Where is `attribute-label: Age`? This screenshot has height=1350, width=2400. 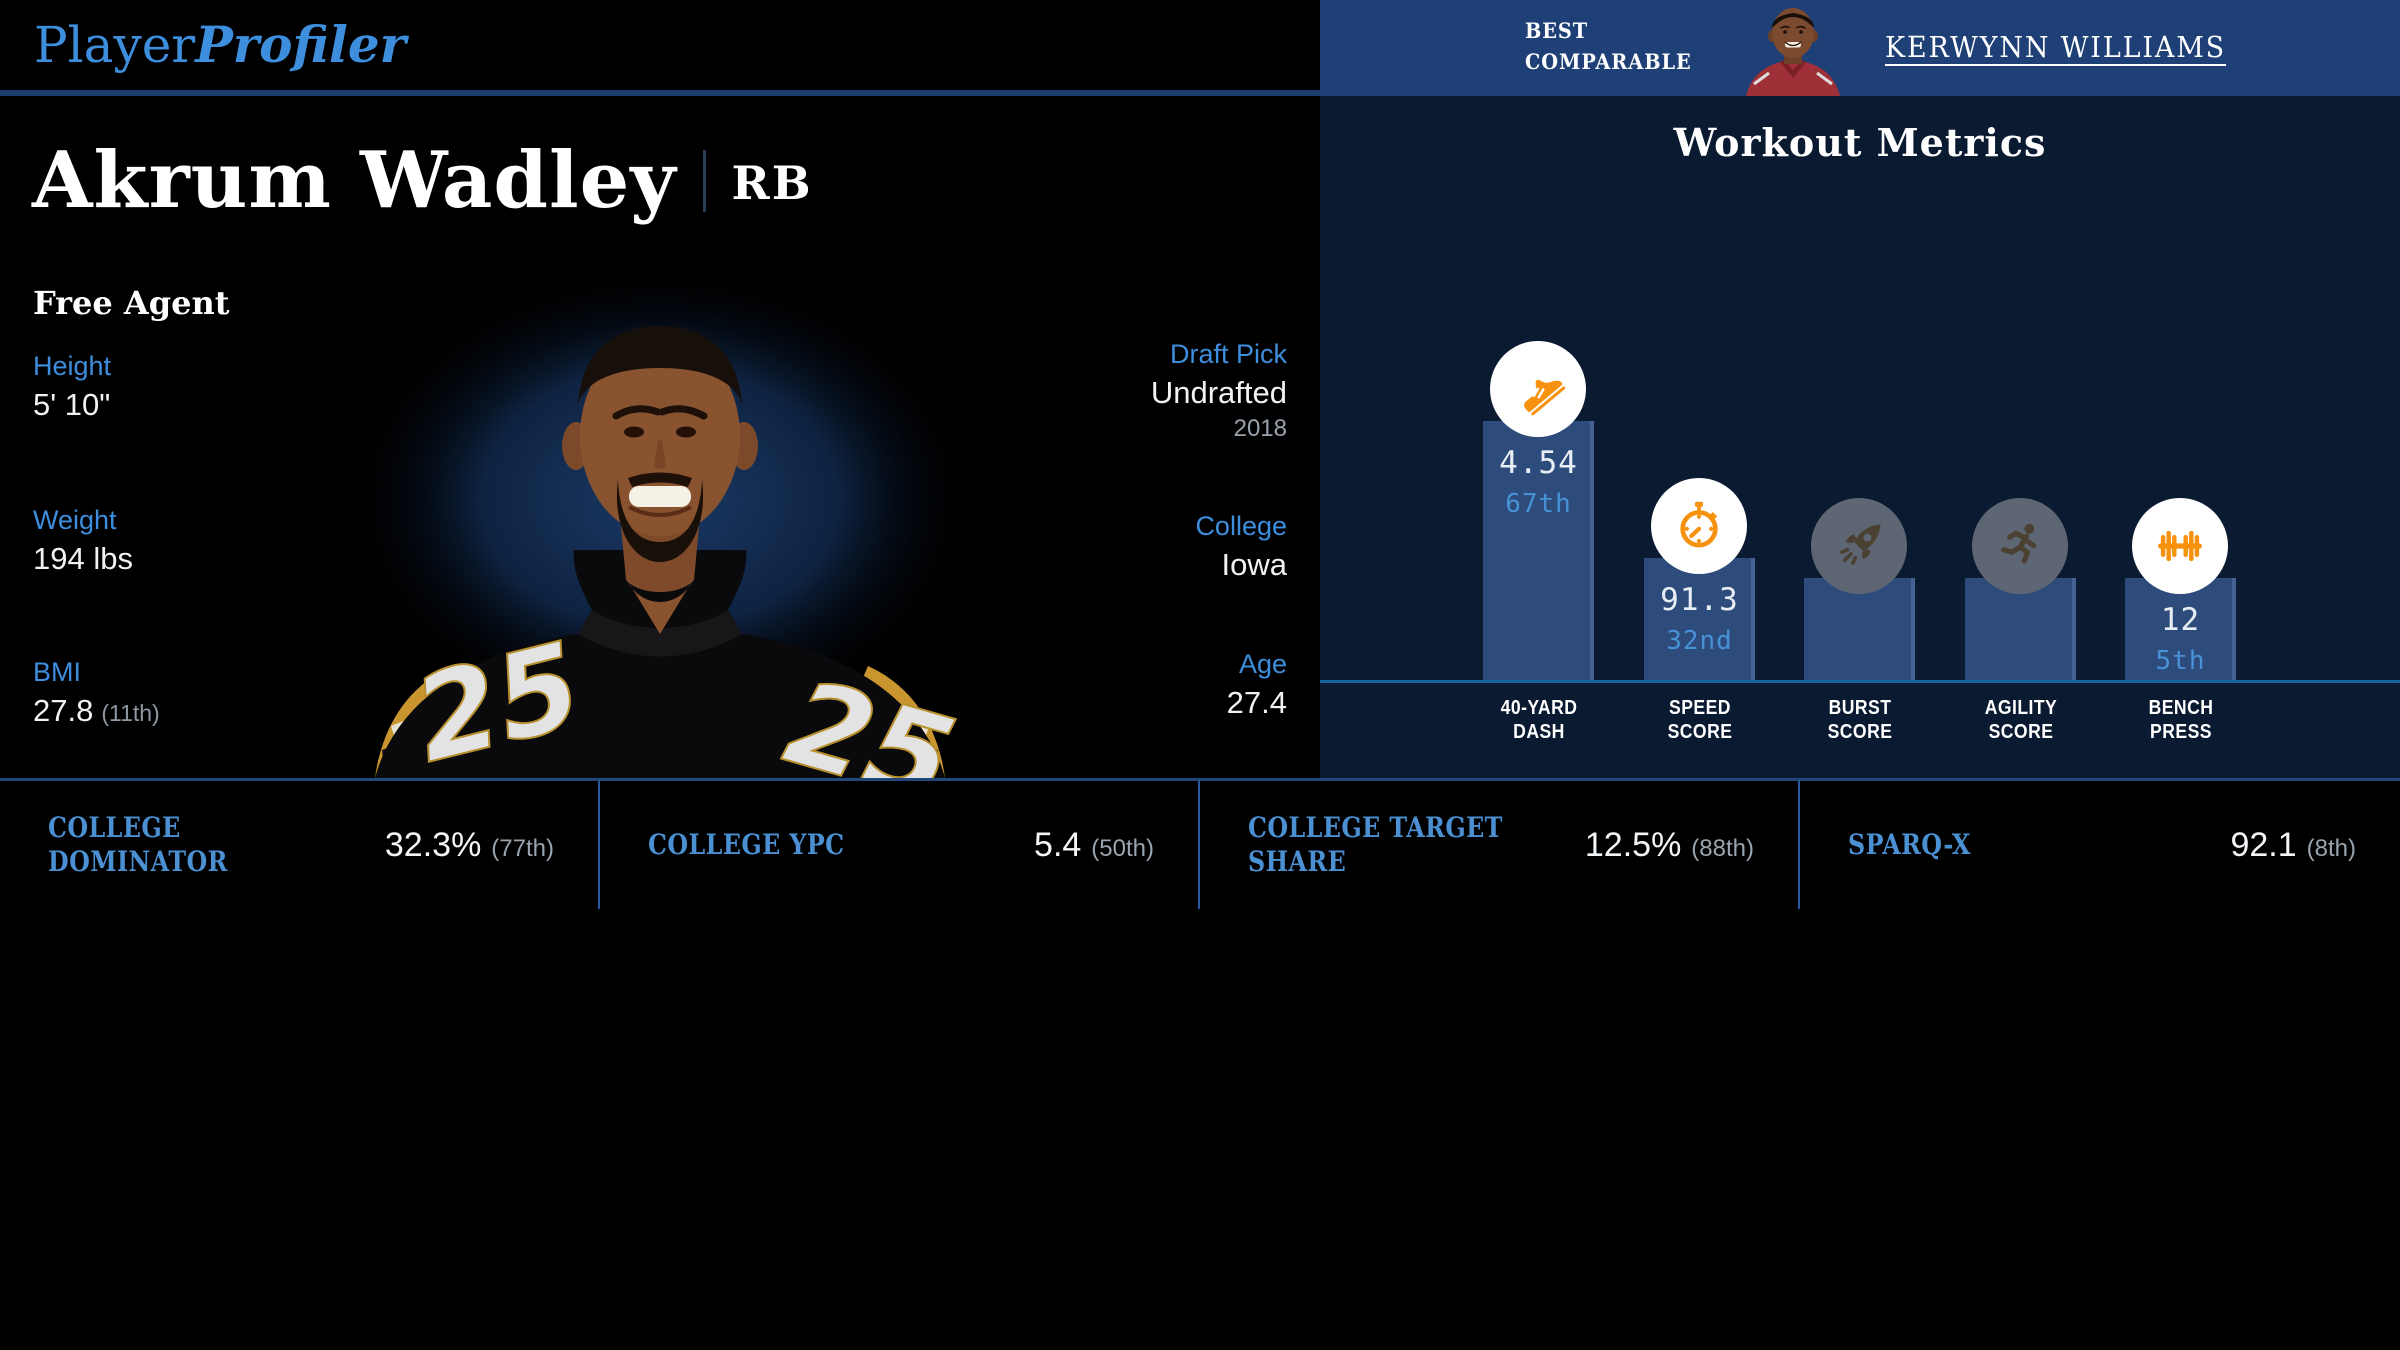
attribute-label: Age is located at coordinates (1262, 664).